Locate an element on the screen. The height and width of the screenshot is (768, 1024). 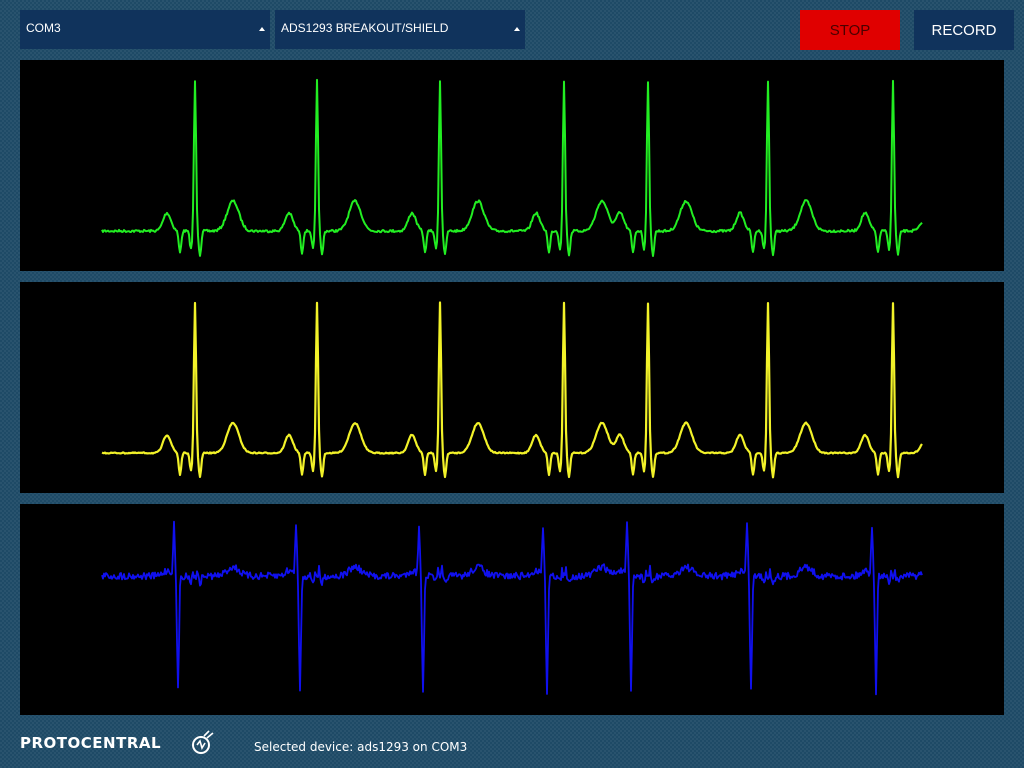
board-select-value: ADS1293 BREAKOUT/SHIELD is located at coordinates (365, 28).